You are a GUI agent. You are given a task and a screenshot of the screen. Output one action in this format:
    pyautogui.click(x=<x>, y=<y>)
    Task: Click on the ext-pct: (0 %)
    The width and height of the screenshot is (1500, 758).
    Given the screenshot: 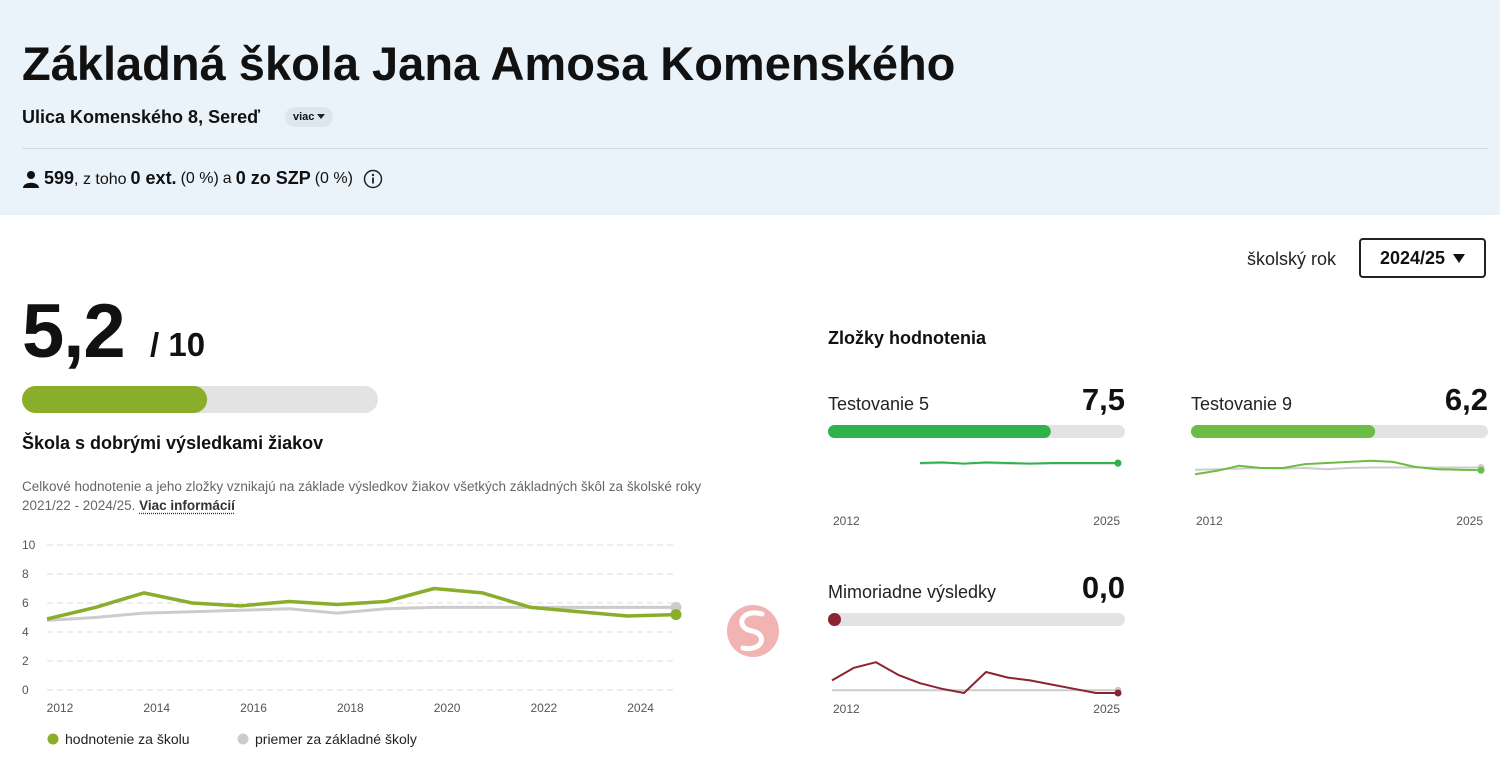 What is the action you would take?
    pyautogui.click(x=199, y=178)
    